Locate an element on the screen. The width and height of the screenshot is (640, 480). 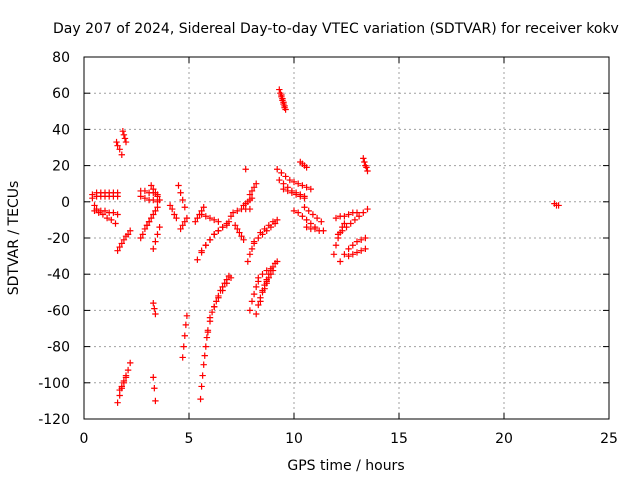
x-tick-label: 5 is located at coordinates (189, 439).